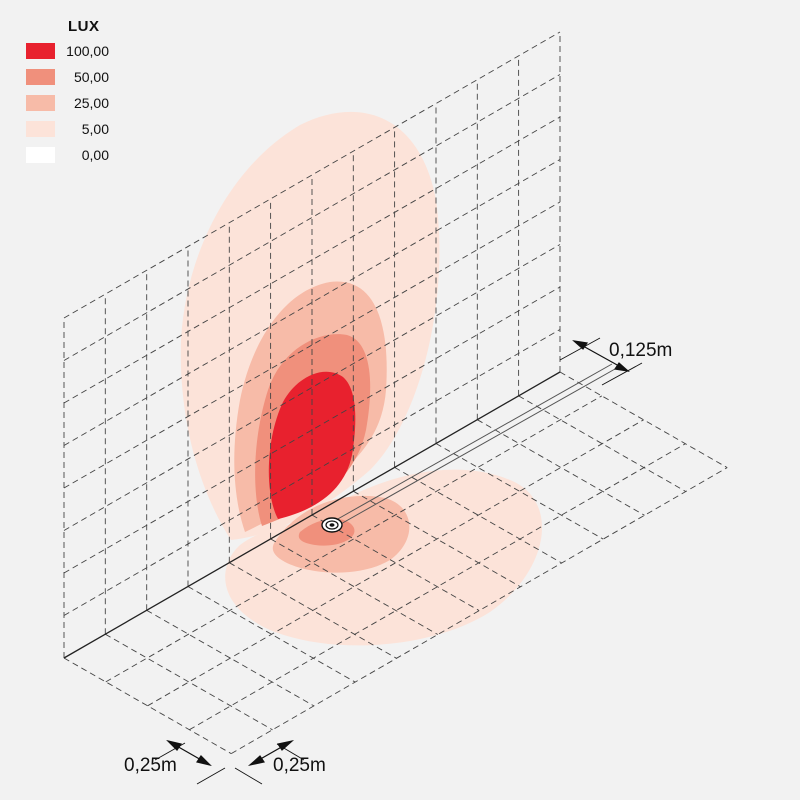  What do you see at coordinates (84, 26) in the screenshot?
I see `legend-title: LUX` at bounding box center [84, 26].